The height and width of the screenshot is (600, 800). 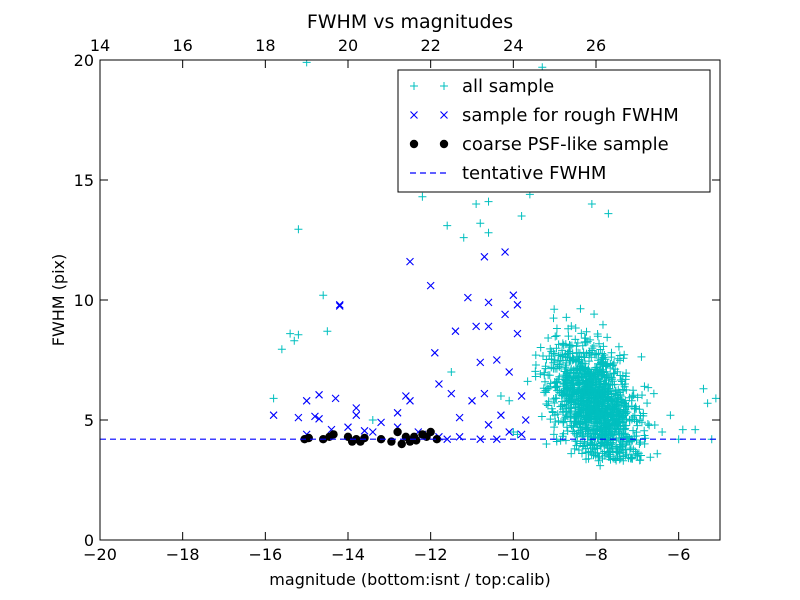 I want to click on x-tick-label: −8, so click(x=596, y=554).